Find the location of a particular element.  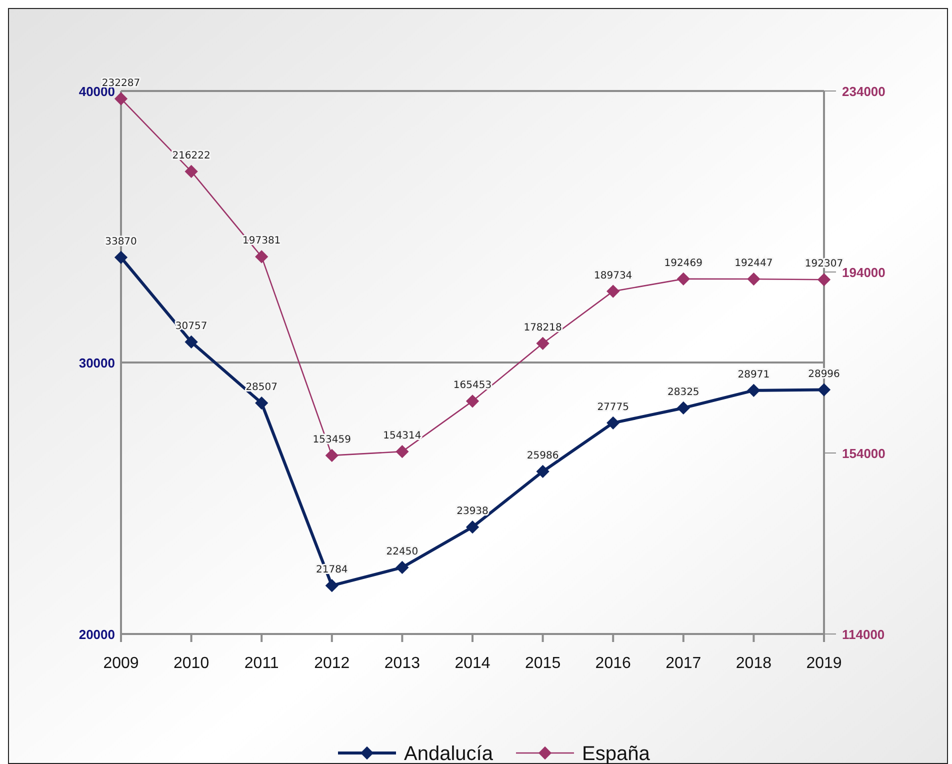

y2-tick-label: 194000 is located at coordinates (864, 272).